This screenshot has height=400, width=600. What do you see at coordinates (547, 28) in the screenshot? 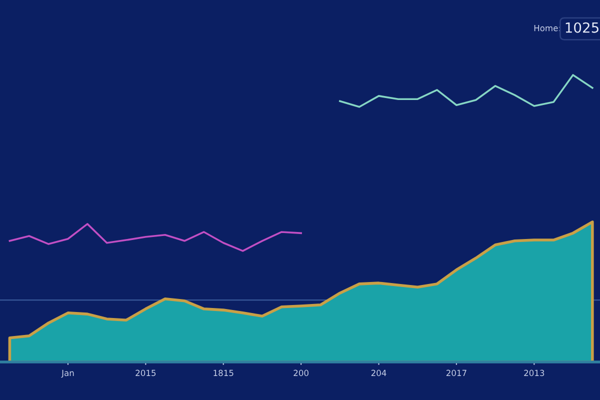
I see `text: Home:` at bounding box center [547, 28].